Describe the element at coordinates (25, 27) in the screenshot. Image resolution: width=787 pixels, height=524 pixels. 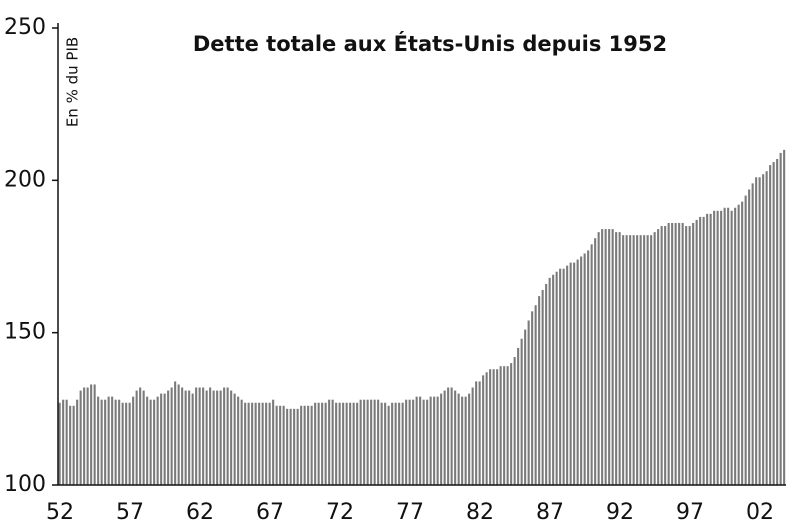
I see `y-tick-label: 250` at that location.